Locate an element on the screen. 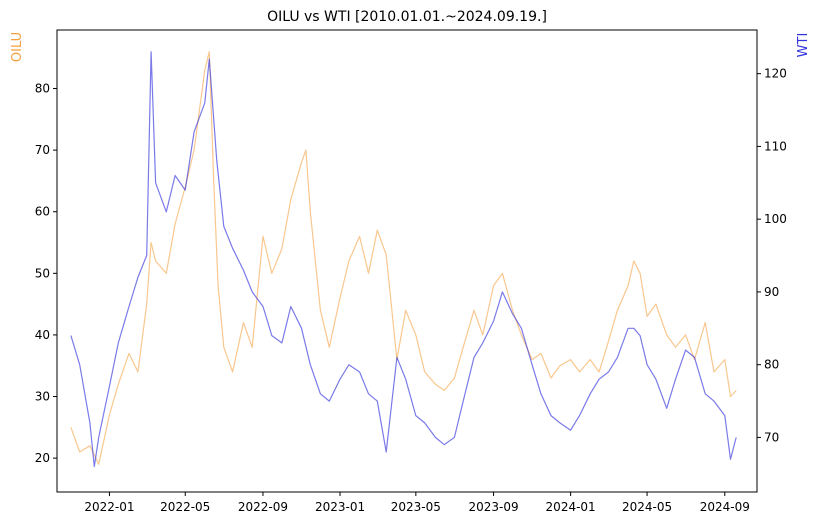  x-tick-label: 2022-05 is located at coordinates (185, 507).